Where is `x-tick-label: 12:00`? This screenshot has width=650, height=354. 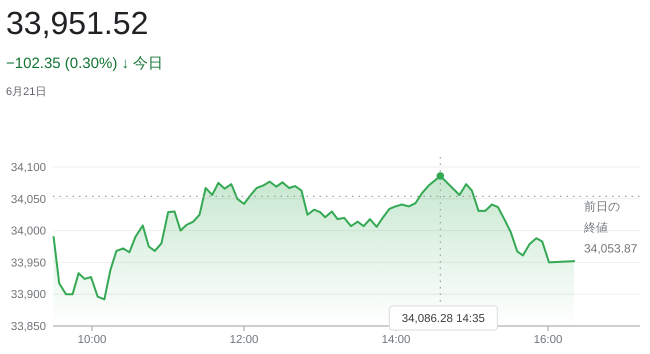 x-tick-label: 12:00 is located at coordinates (244, 340).